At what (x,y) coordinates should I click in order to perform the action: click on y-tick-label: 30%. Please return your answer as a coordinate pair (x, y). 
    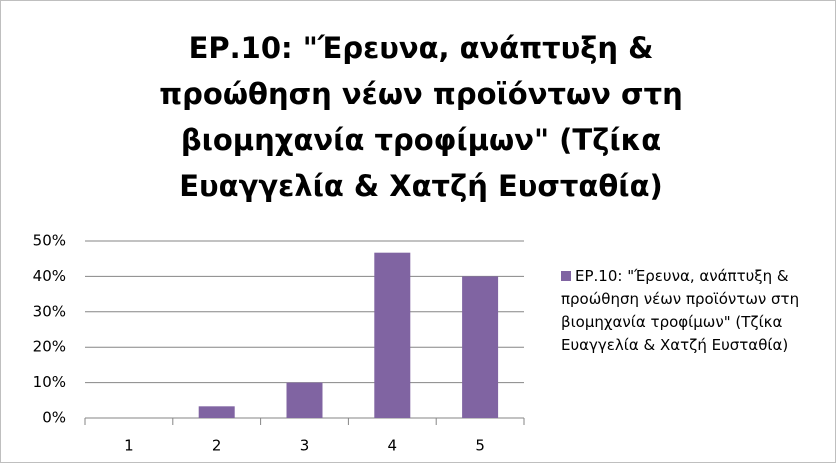
    Looking at the image, I should click on (49, 311).